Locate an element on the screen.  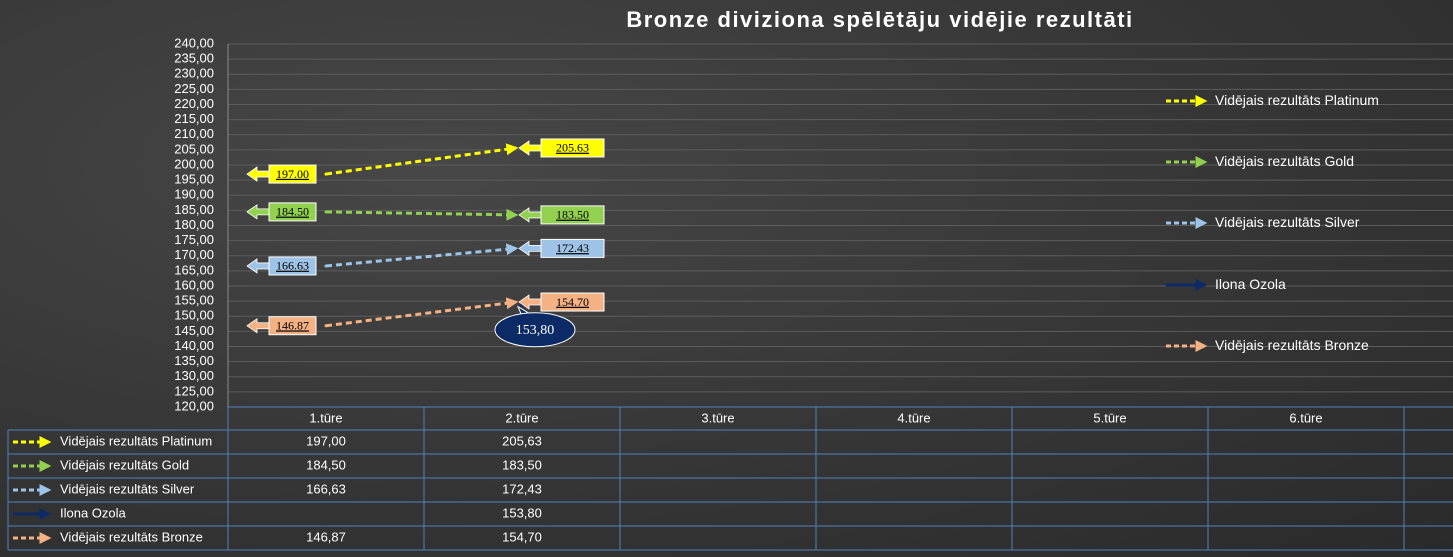
legend-label: Vidējais rezultāts Platinum is located at coordinates (1297, 100).